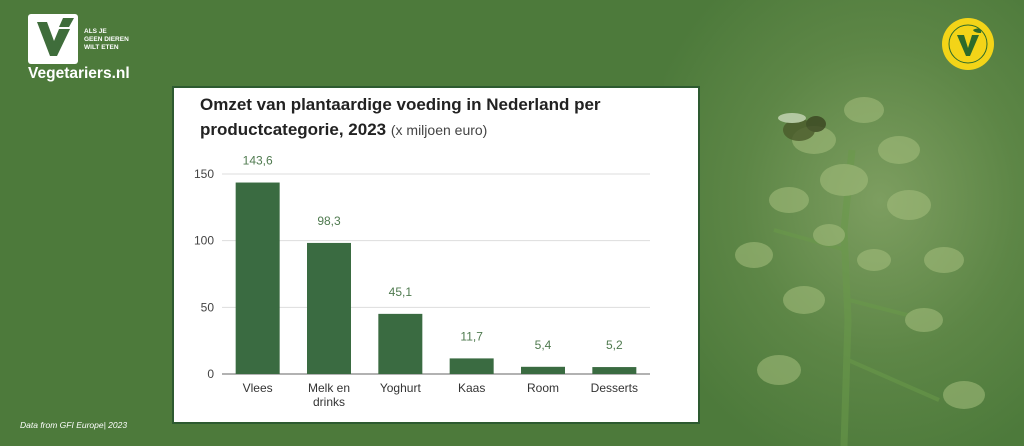  What do you see at coordinates (439, 130) in the screenshot?
I see `chart-subtitle: (x miljoen euro)` at bounding box center [439, 130].